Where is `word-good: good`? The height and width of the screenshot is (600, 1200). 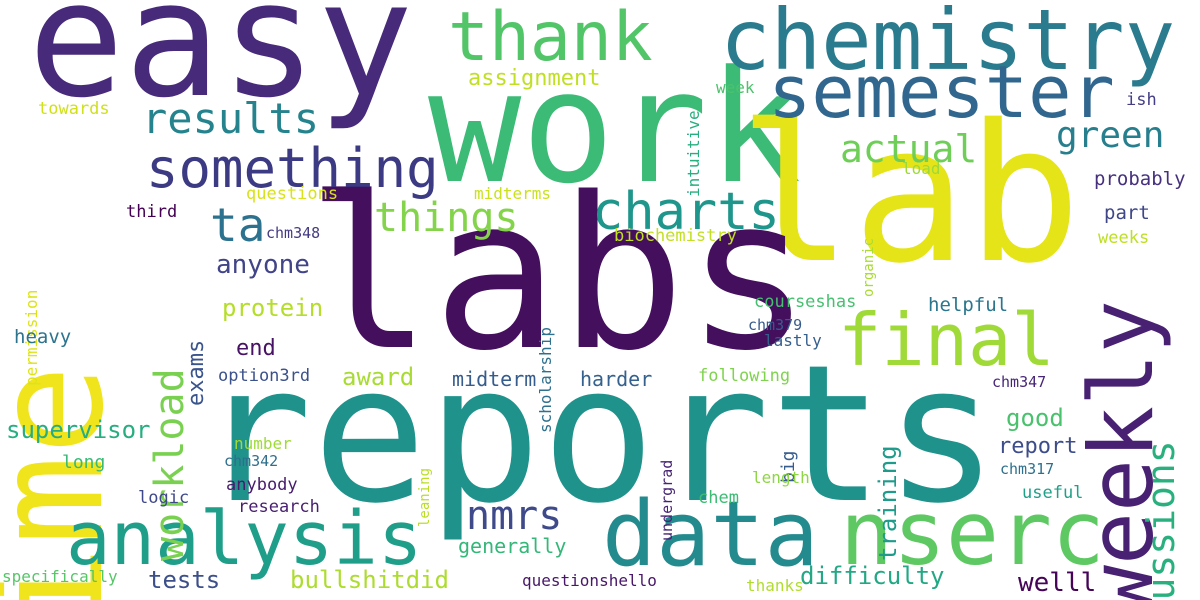
word-good: good is located at coordinates (1035, 418).